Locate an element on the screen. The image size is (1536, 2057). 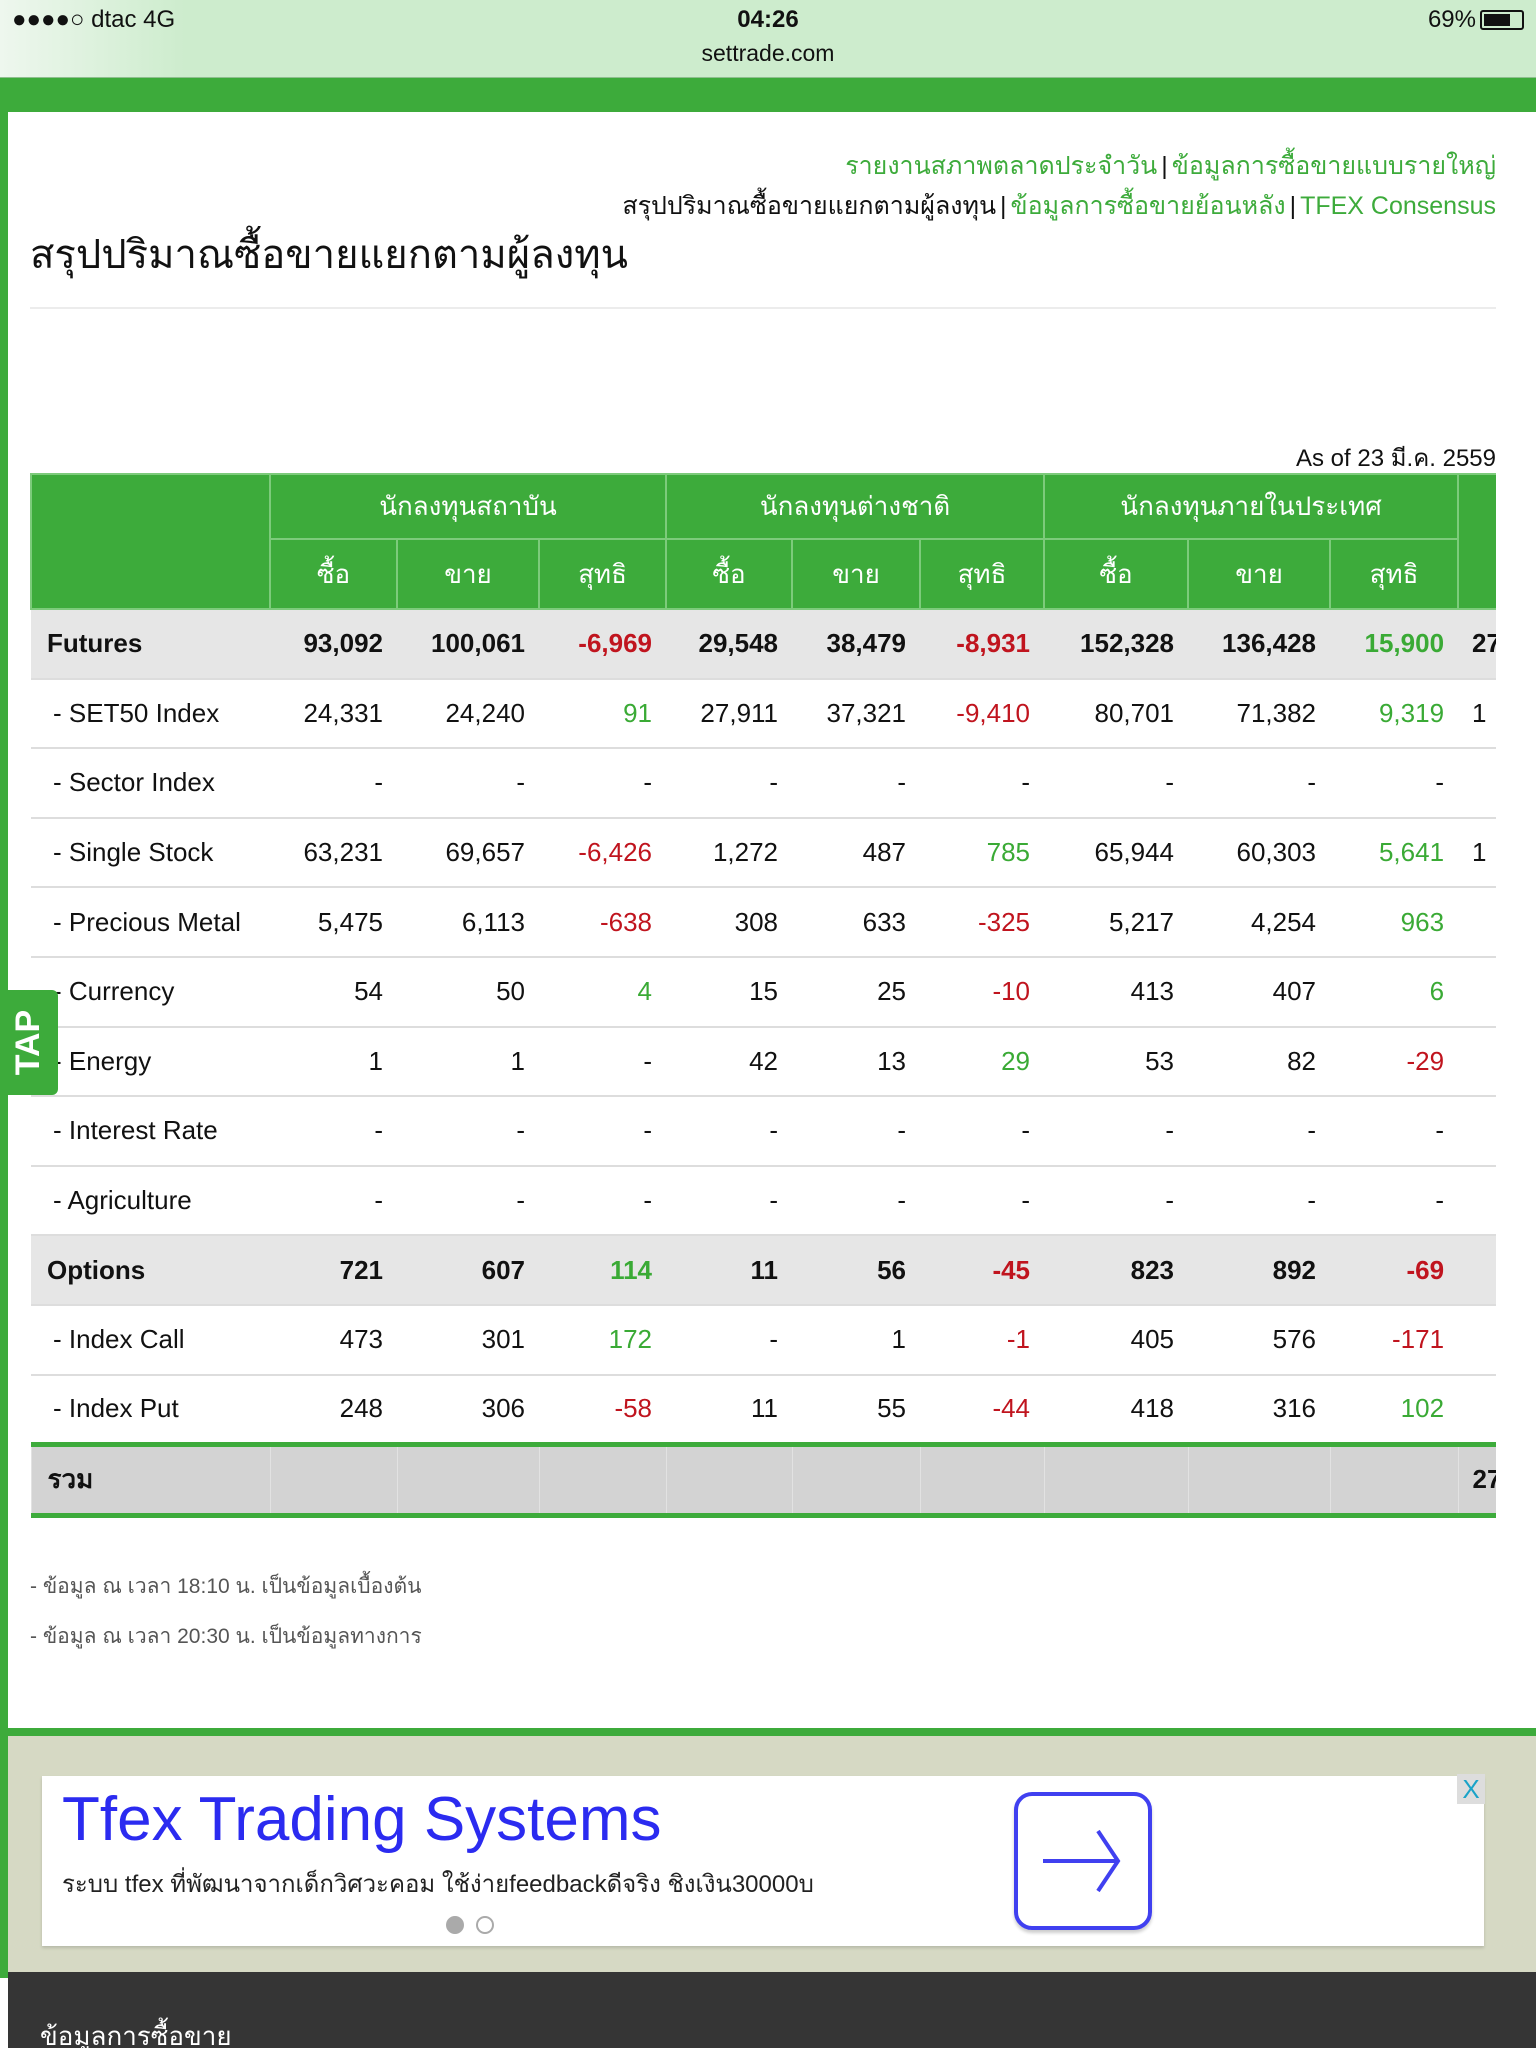
tap-label: TAP is located at coordinates (28, 1042).